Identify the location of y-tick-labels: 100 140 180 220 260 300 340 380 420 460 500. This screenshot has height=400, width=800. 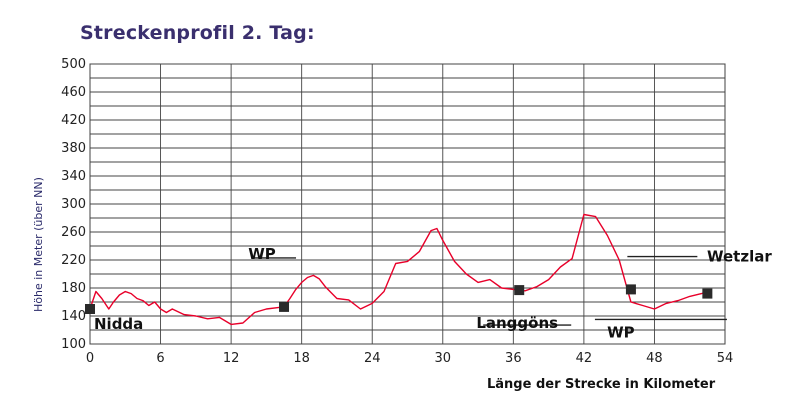
(73, 204).